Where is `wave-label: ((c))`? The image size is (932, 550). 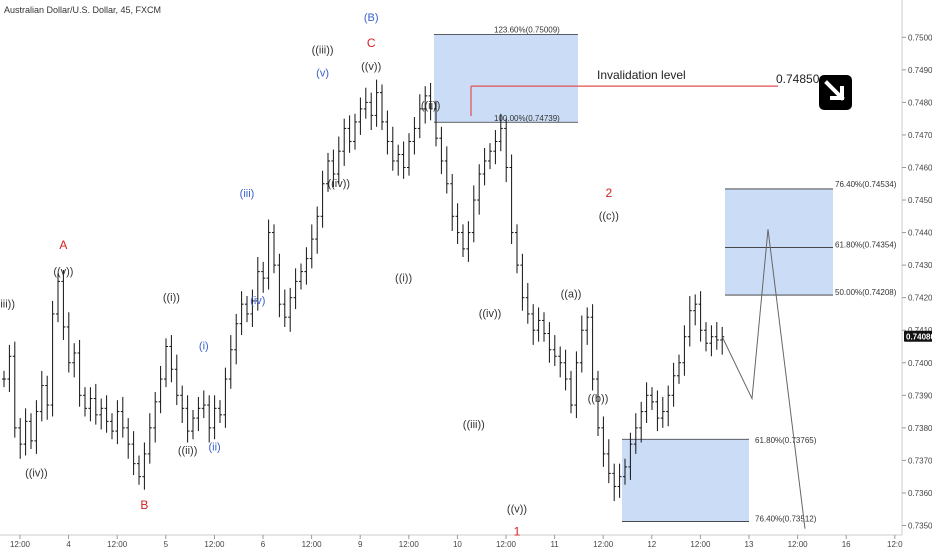 wave-label: ((c)) is located at coordinates (609, 217).